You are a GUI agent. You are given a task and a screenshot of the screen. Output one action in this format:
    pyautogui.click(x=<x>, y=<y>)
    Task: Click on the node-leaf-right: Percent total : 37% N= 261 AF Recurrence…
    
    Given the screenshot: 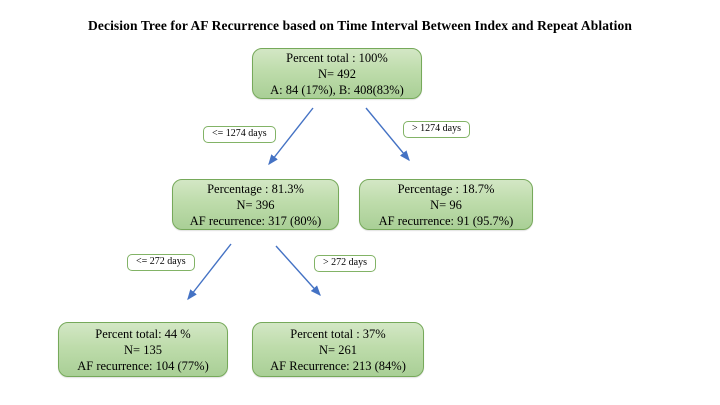 What is the action you would take?
    pyautogui.click(x=338, y=349)
    